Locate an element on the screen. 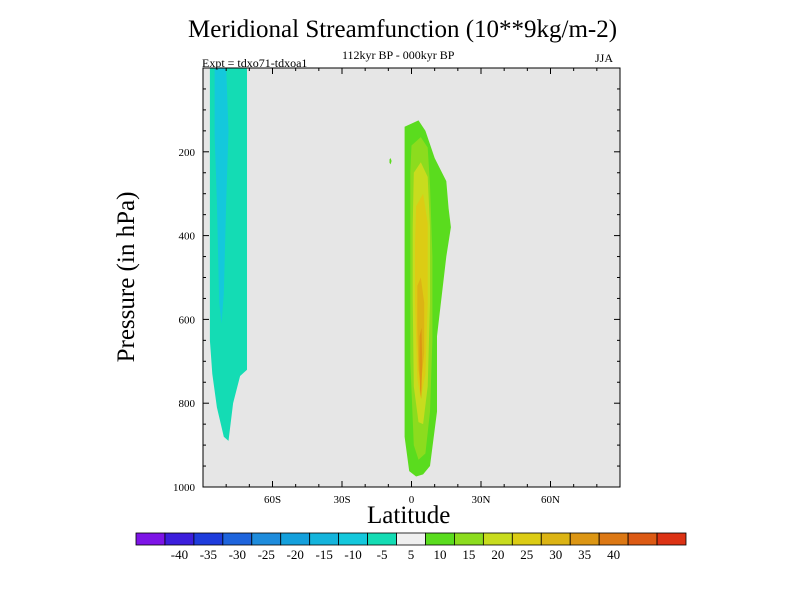 Image resolution: width=800 pixels, height=600 pixels. colorbar-label: -35 is located at coordinates (208, 554).